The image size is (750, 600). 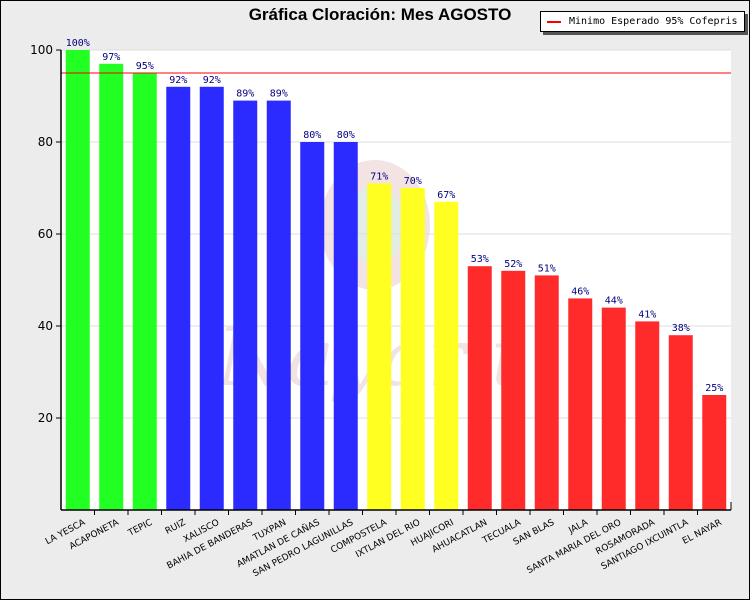 What do you see at coordinates (653, 21) in the screenshot?
I see `legend-label: Minimo Esperado 95% Cofepris` at bounding box center [653, 21].